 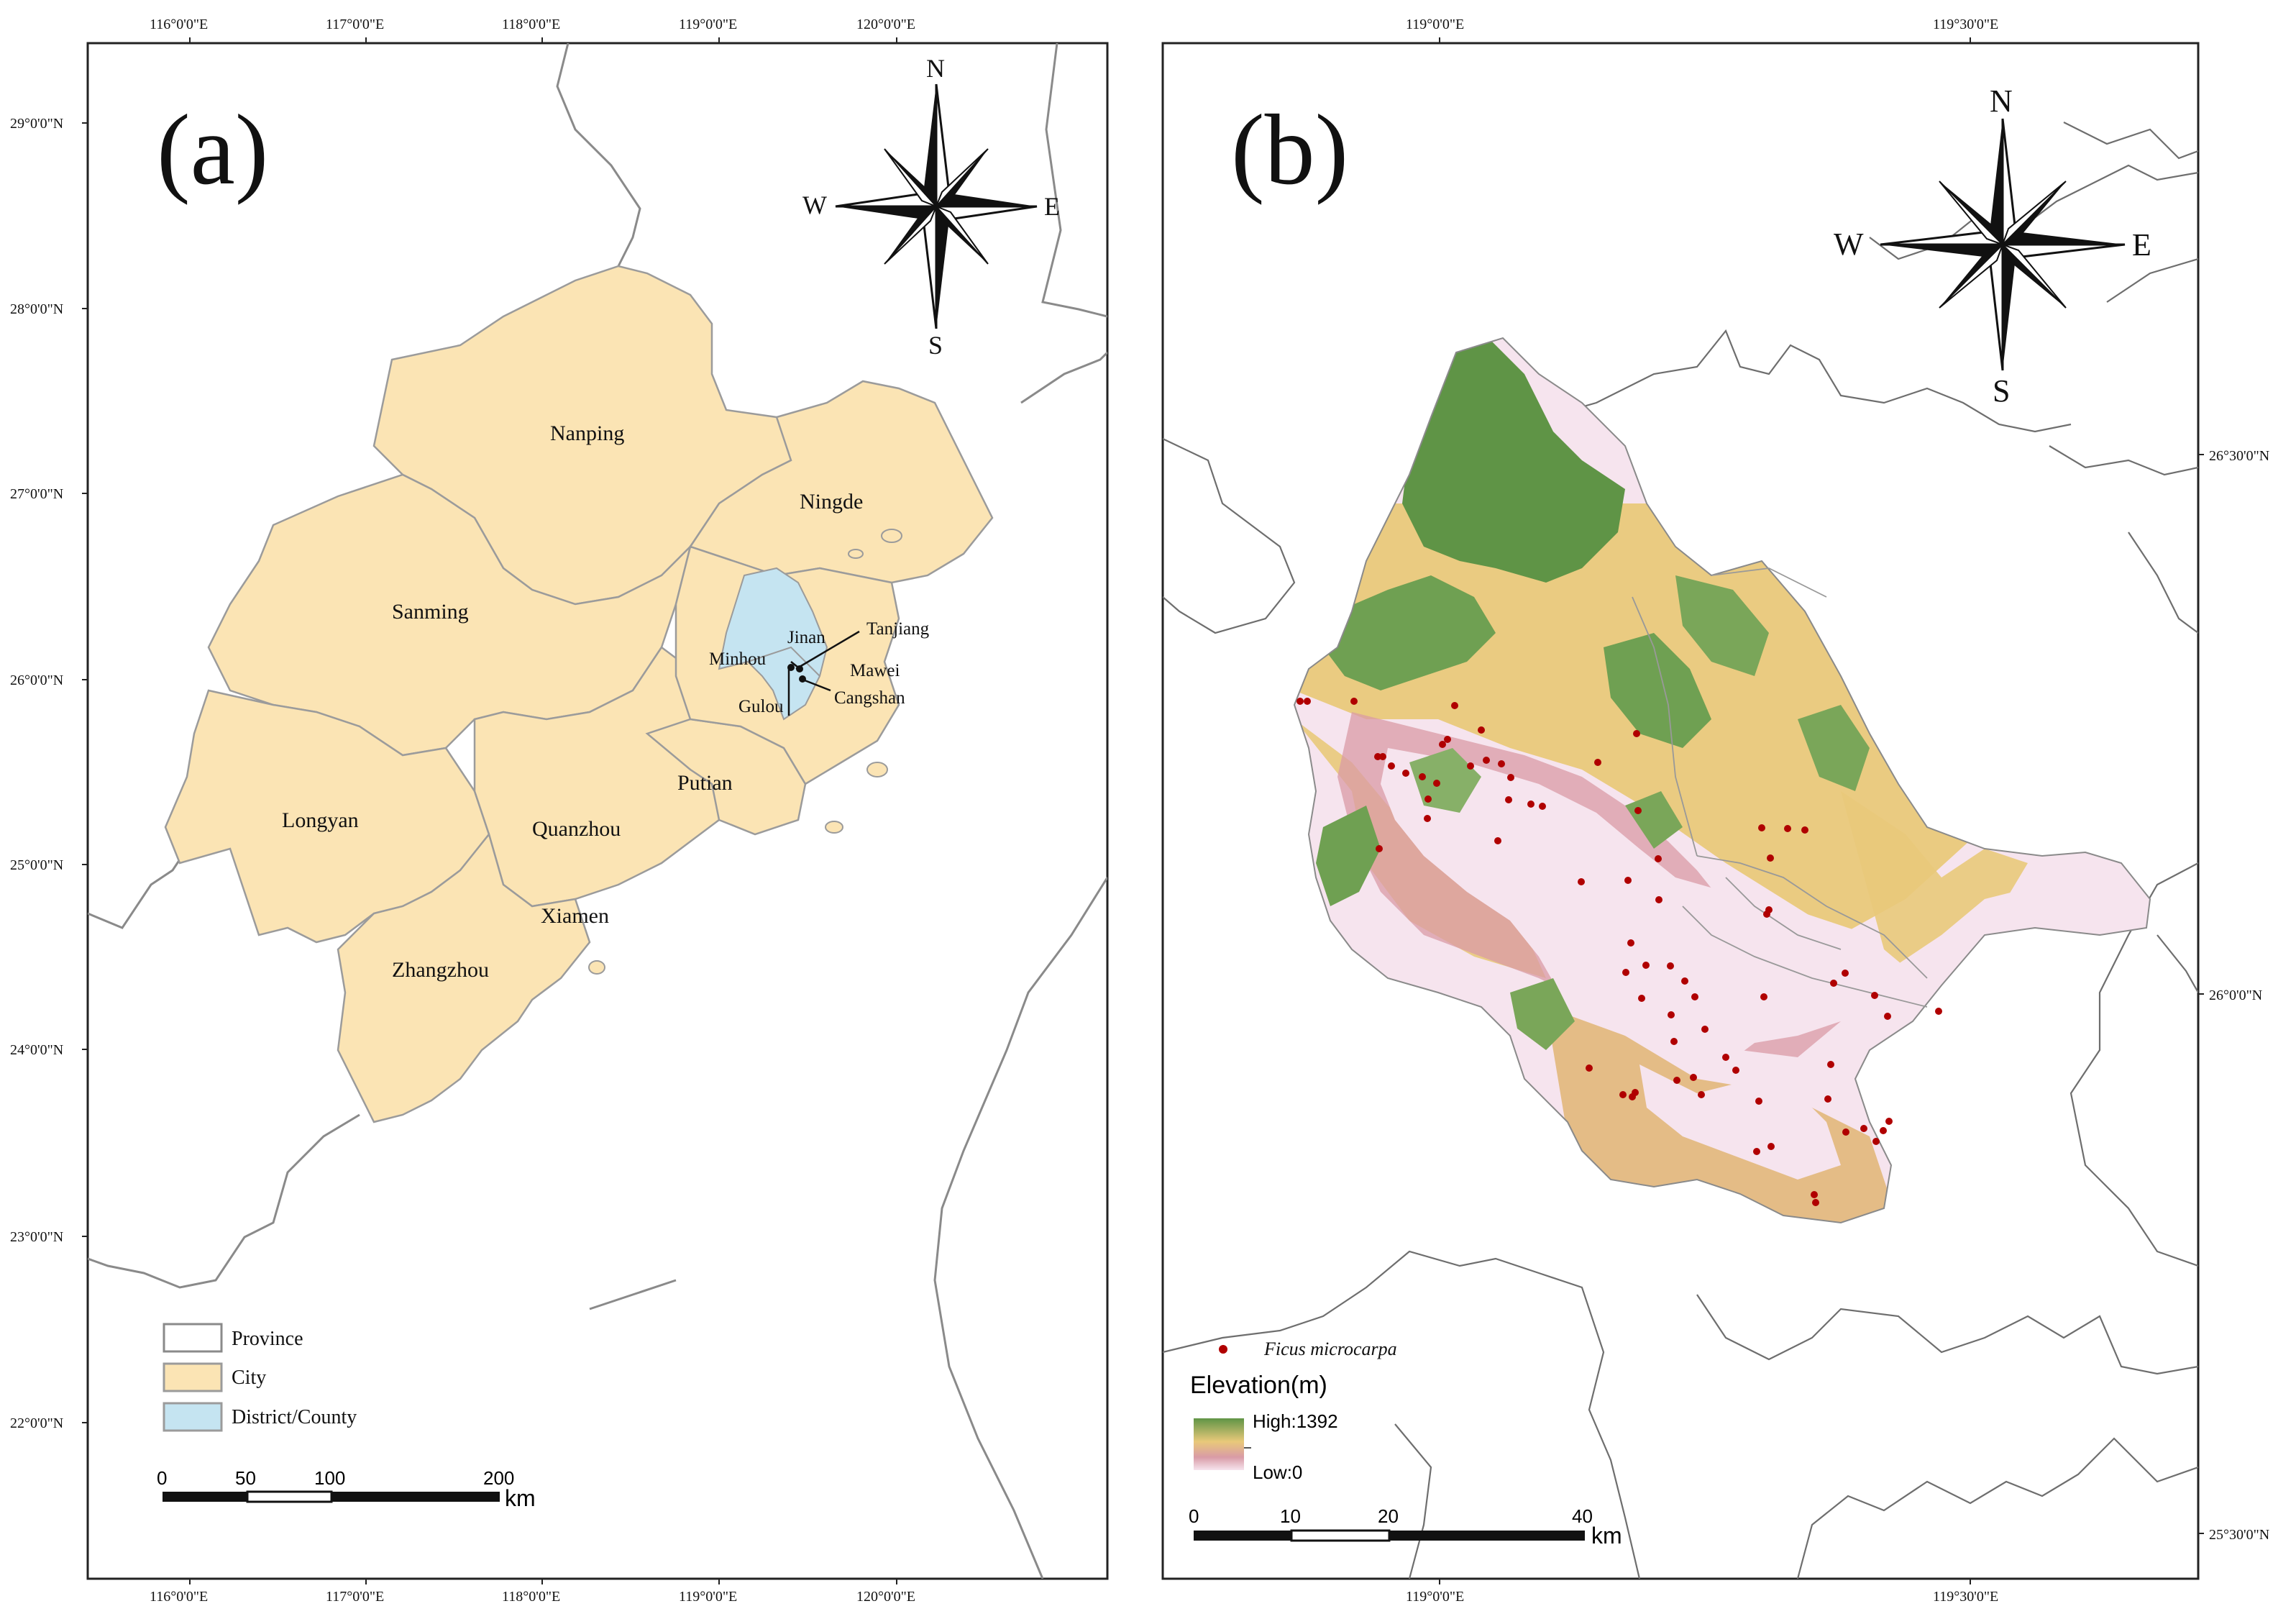 What do you see at coordinates (1277, 1472) in the screenshot?
I see `elevation-low: Low:0` at bounding box center [1277, 1472].